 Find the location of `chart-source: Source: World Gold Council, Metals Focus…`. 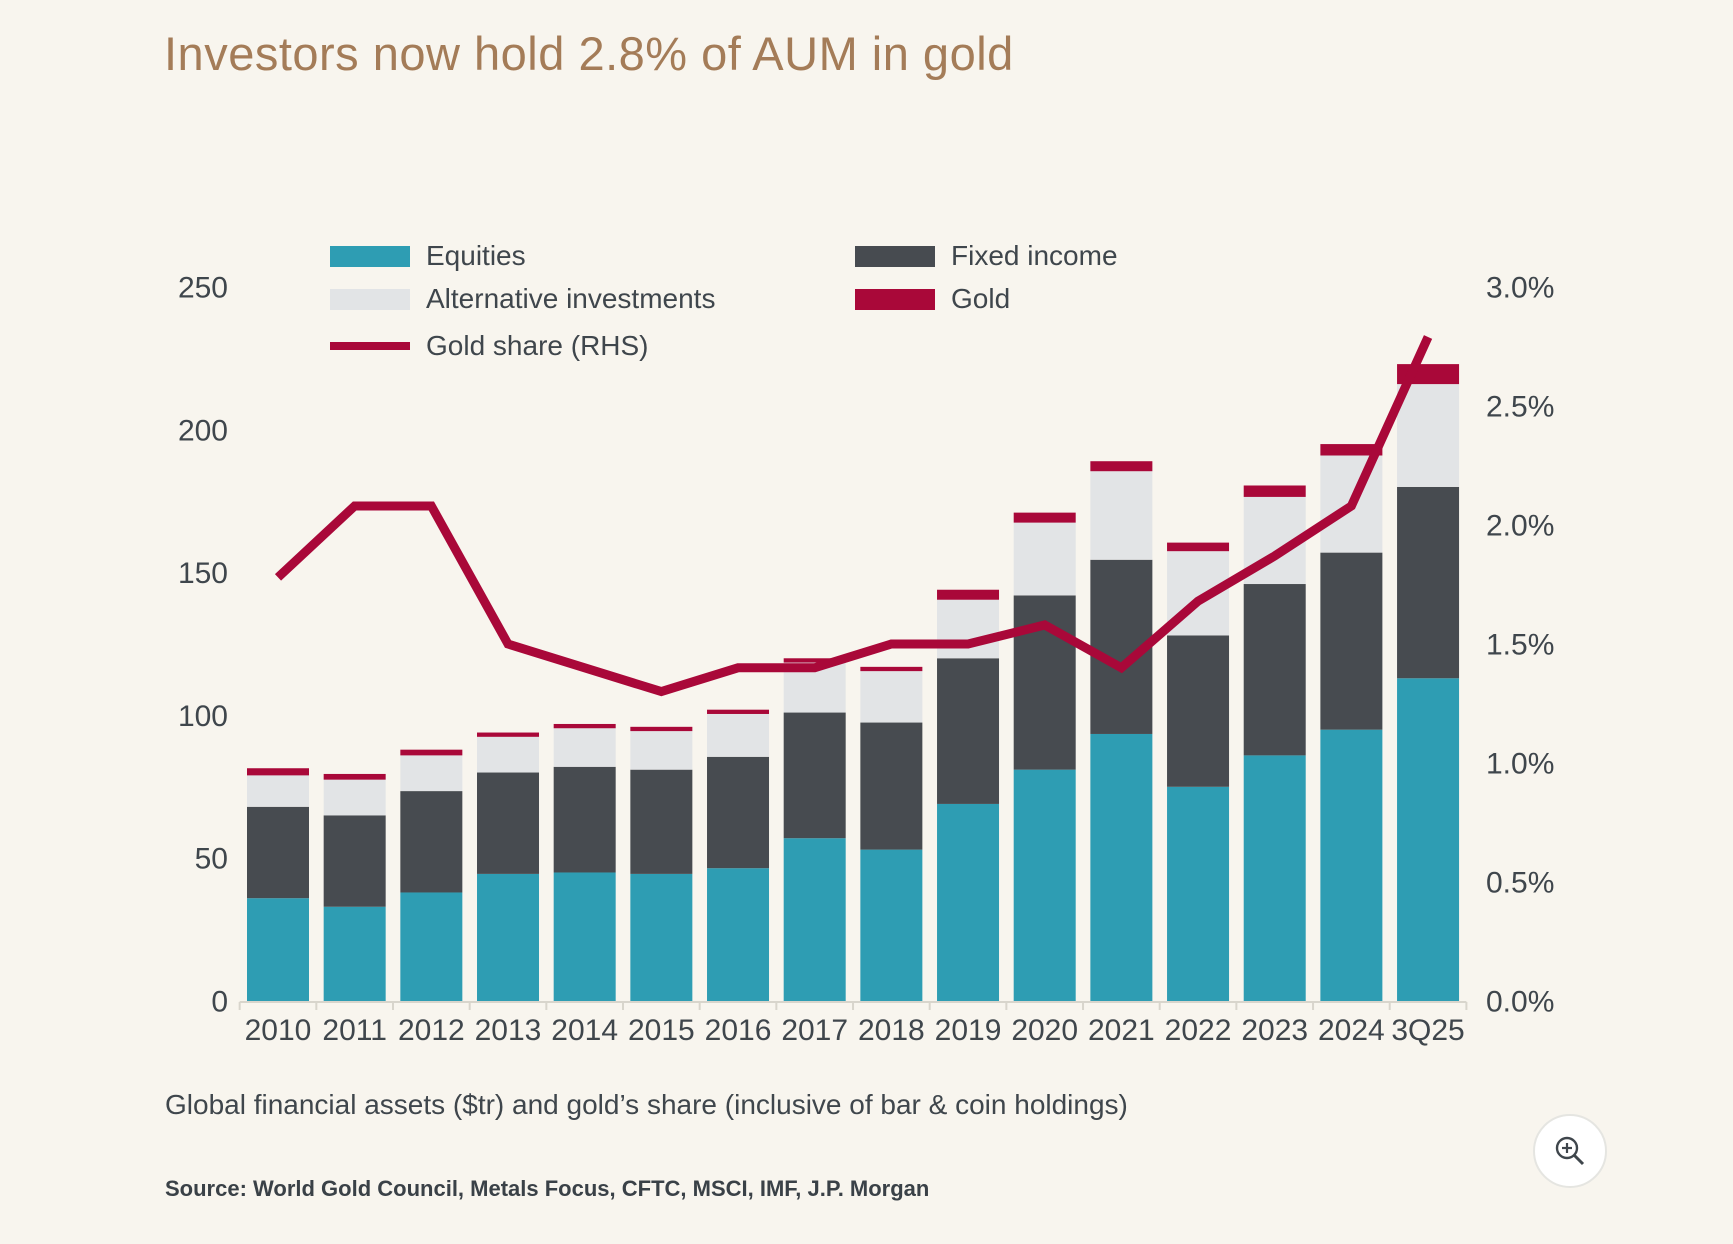

chart-source: Source: World Gold Council, Metals Focus… is located at coordinates (547, 1188).